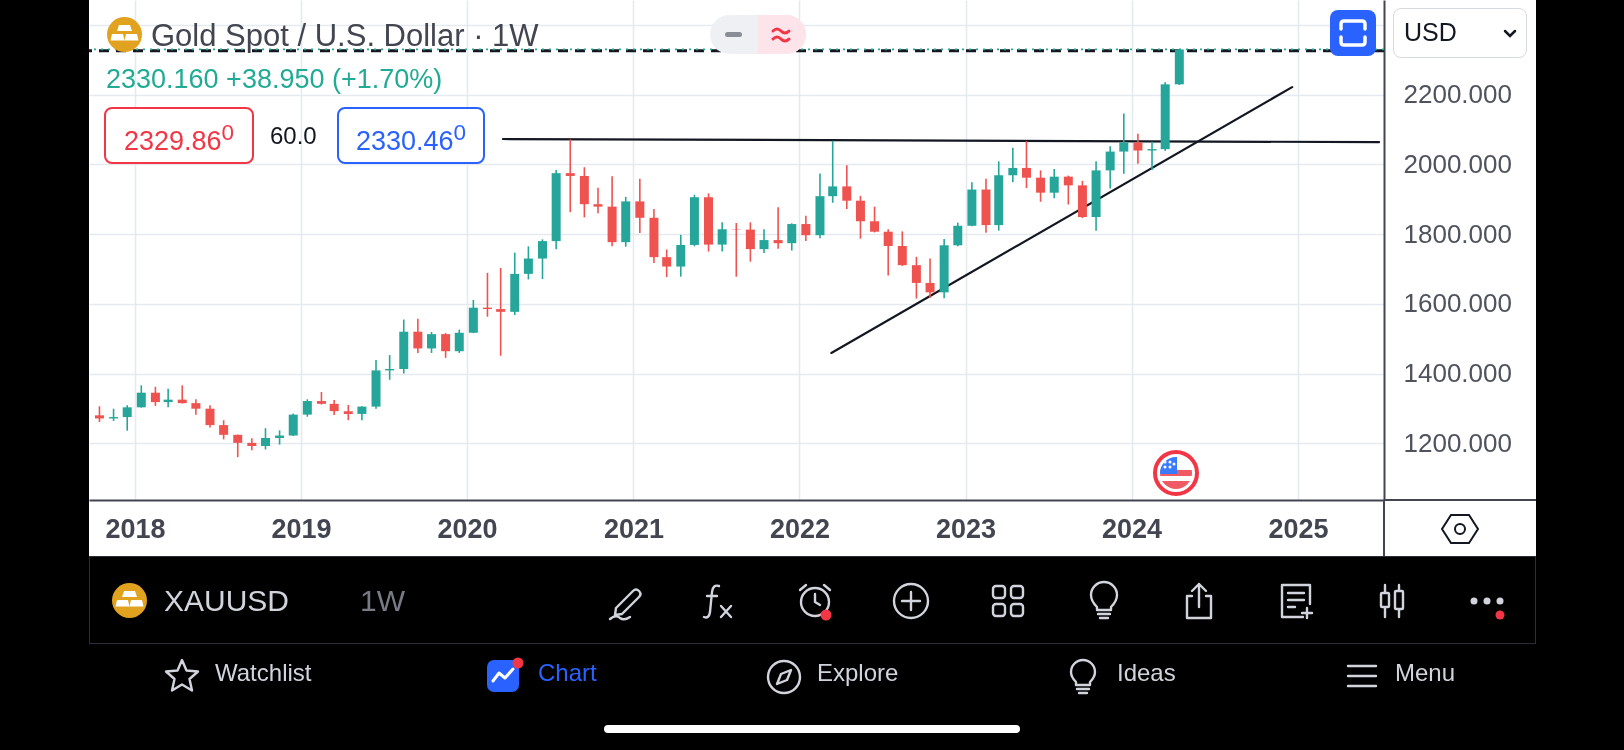 This screenshot has height=750, width=1624. I want to click on price-button: 2329.86$^{0}$, so click(179, 135).